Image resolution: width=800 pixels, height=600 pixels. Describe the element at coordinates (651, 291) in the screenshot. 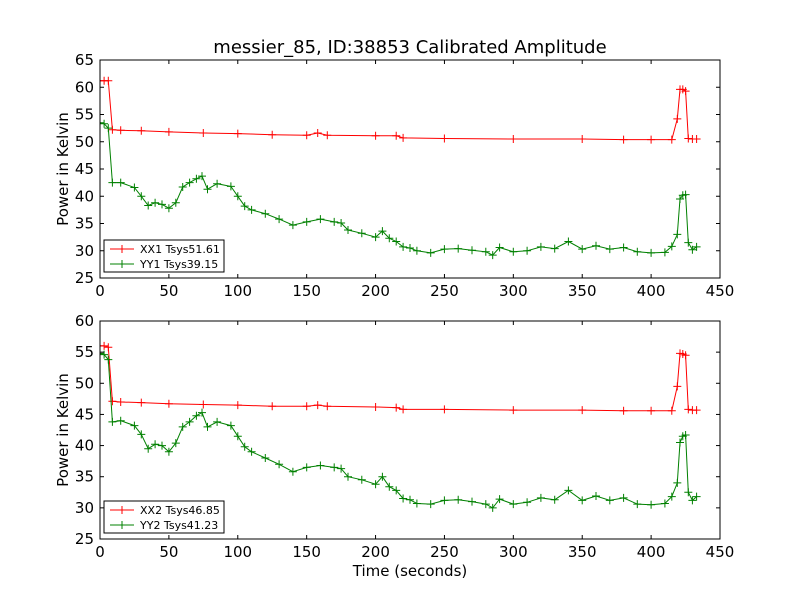

I see `x-tick-label: 400` at that location.